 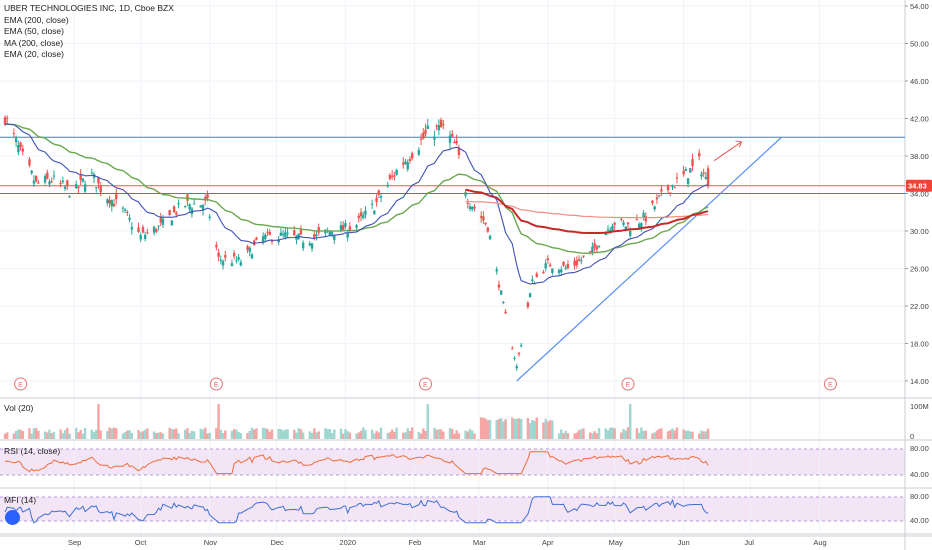 I want to click on price-tick-label: 18.00, so click(x=919, y=344).